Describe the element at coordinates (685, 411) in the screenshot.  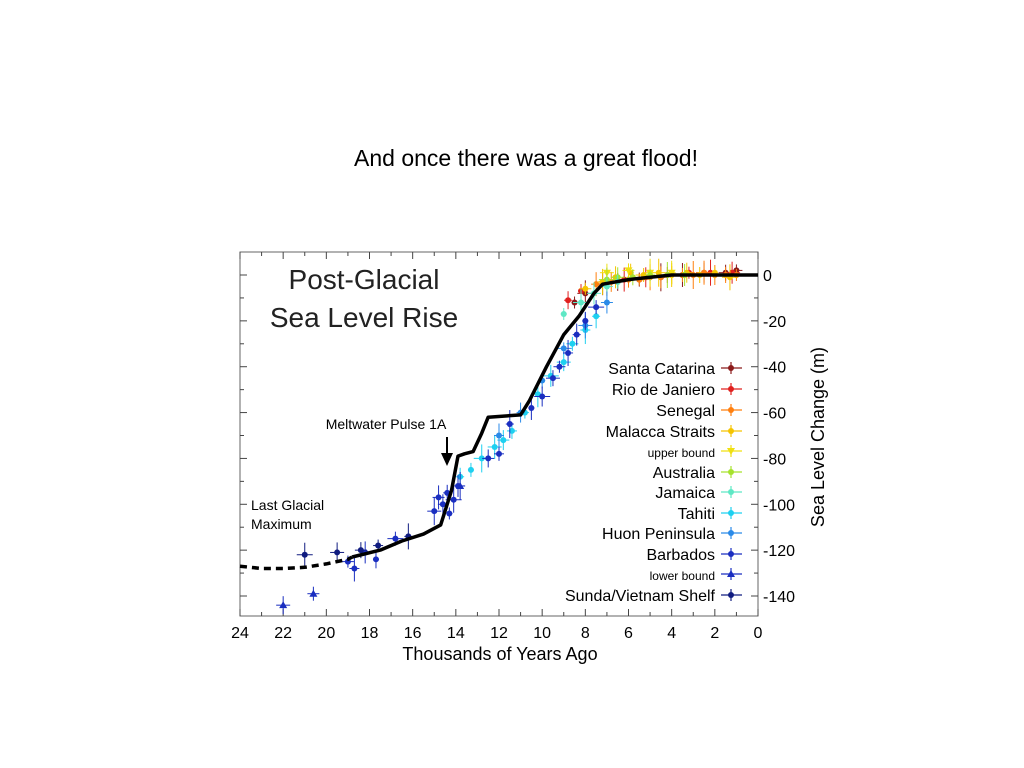
I see `legend-label: Senegal` at that location.